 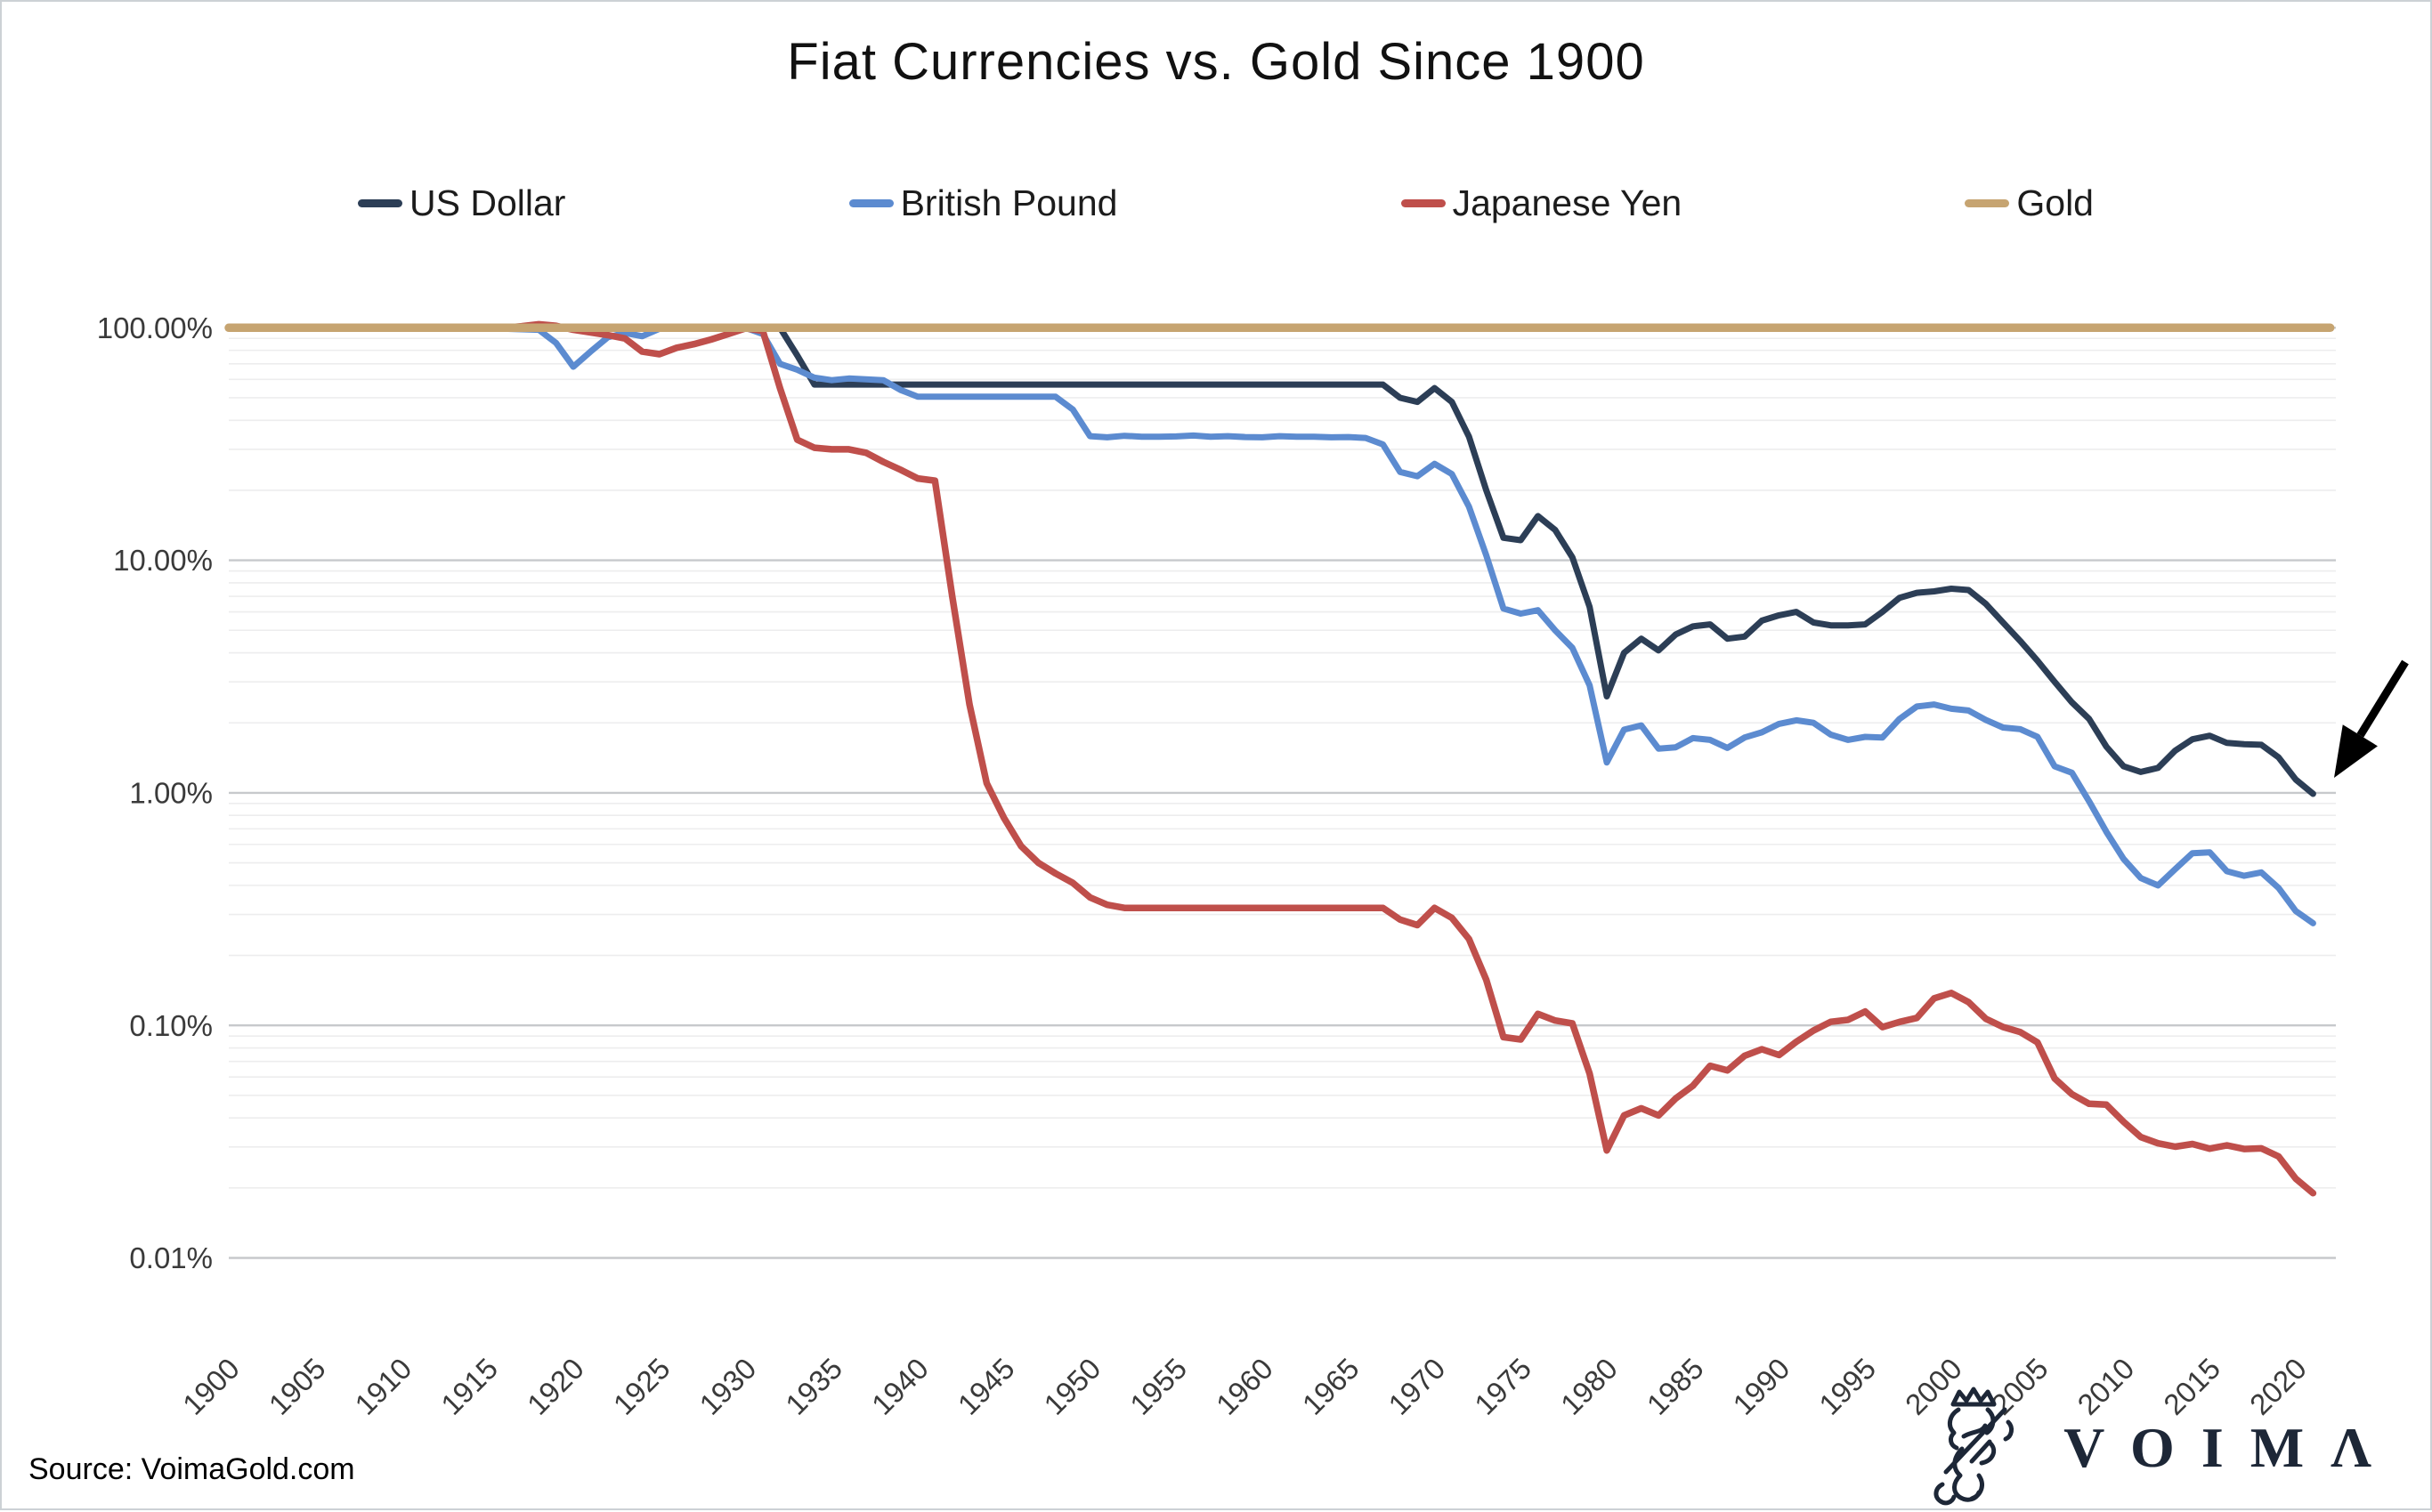 What do you see at coordinates (1847, 1386) in the screenshot?
I see `x-tick-label: 1995` at bounding box center [1847, 1386].